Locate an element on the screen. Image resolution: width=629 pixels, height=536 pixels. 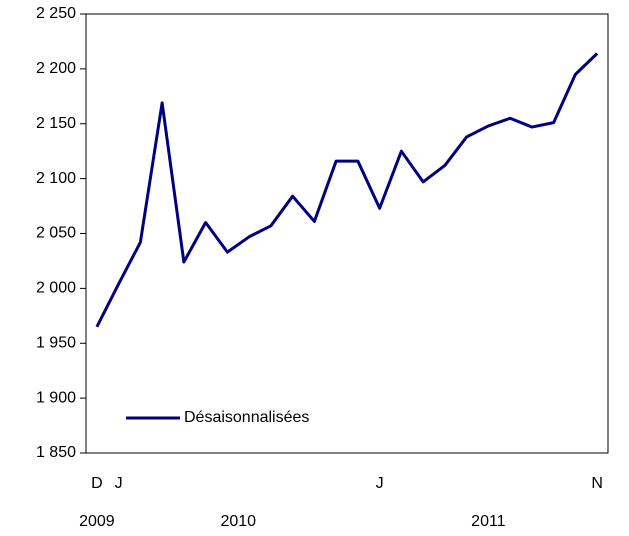
year-label: 2009 is located at coordinates (97, 521).